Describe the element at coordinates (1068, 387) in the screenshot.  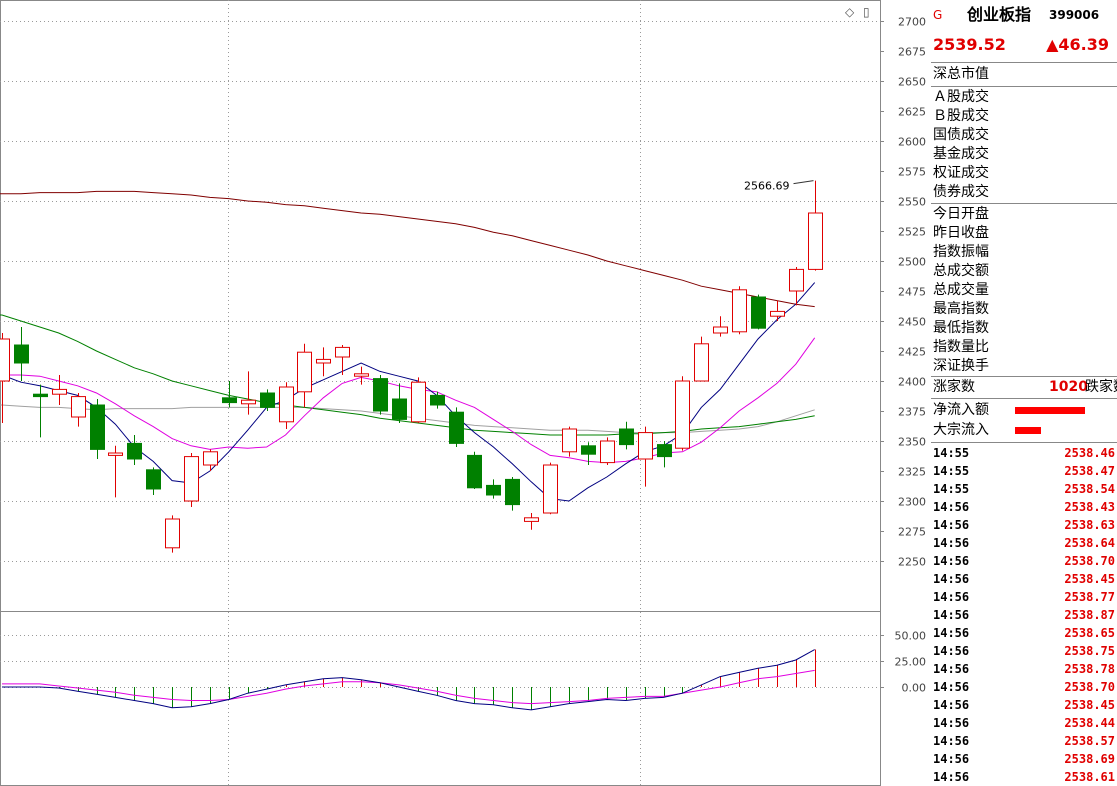
I see `up-count: 1020` at that location.